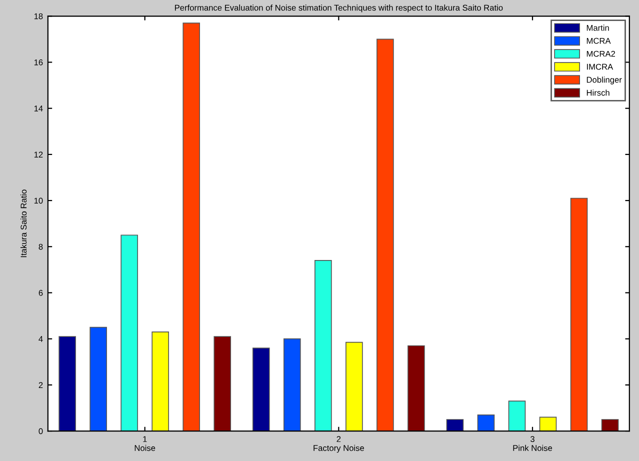 The height and width of the screenshot is (461, 639). I want to click on legend-label: MCRA, so click(598, 41).